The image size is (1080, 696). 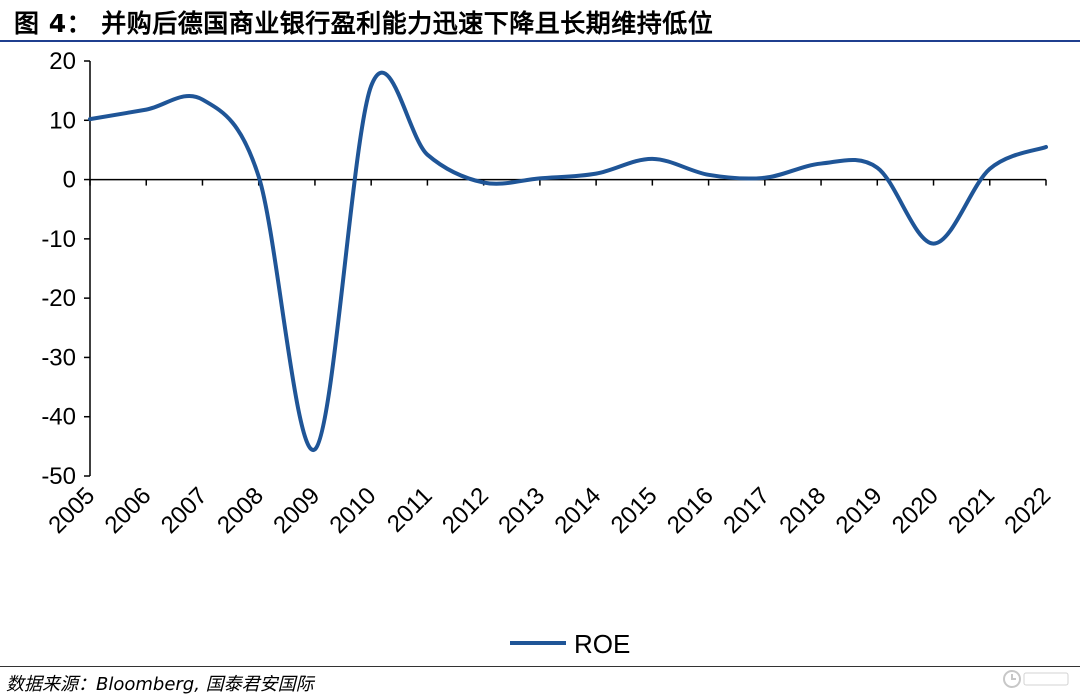 I want to click on y-axis: 20 10 0 -10 -20 -30 -40 -50, so click(x=65, y=269).